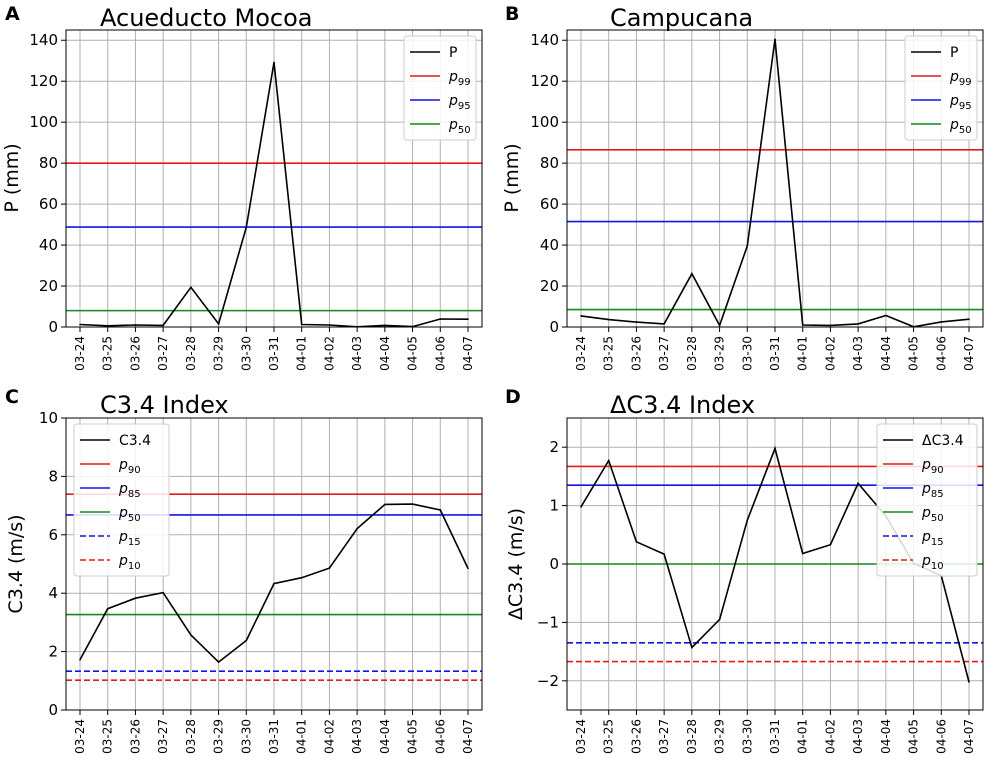  What do you see at coordinates (53, 593) in the screenshot?
I see `y-tick-label: 4` at bounding box center [53, 593].